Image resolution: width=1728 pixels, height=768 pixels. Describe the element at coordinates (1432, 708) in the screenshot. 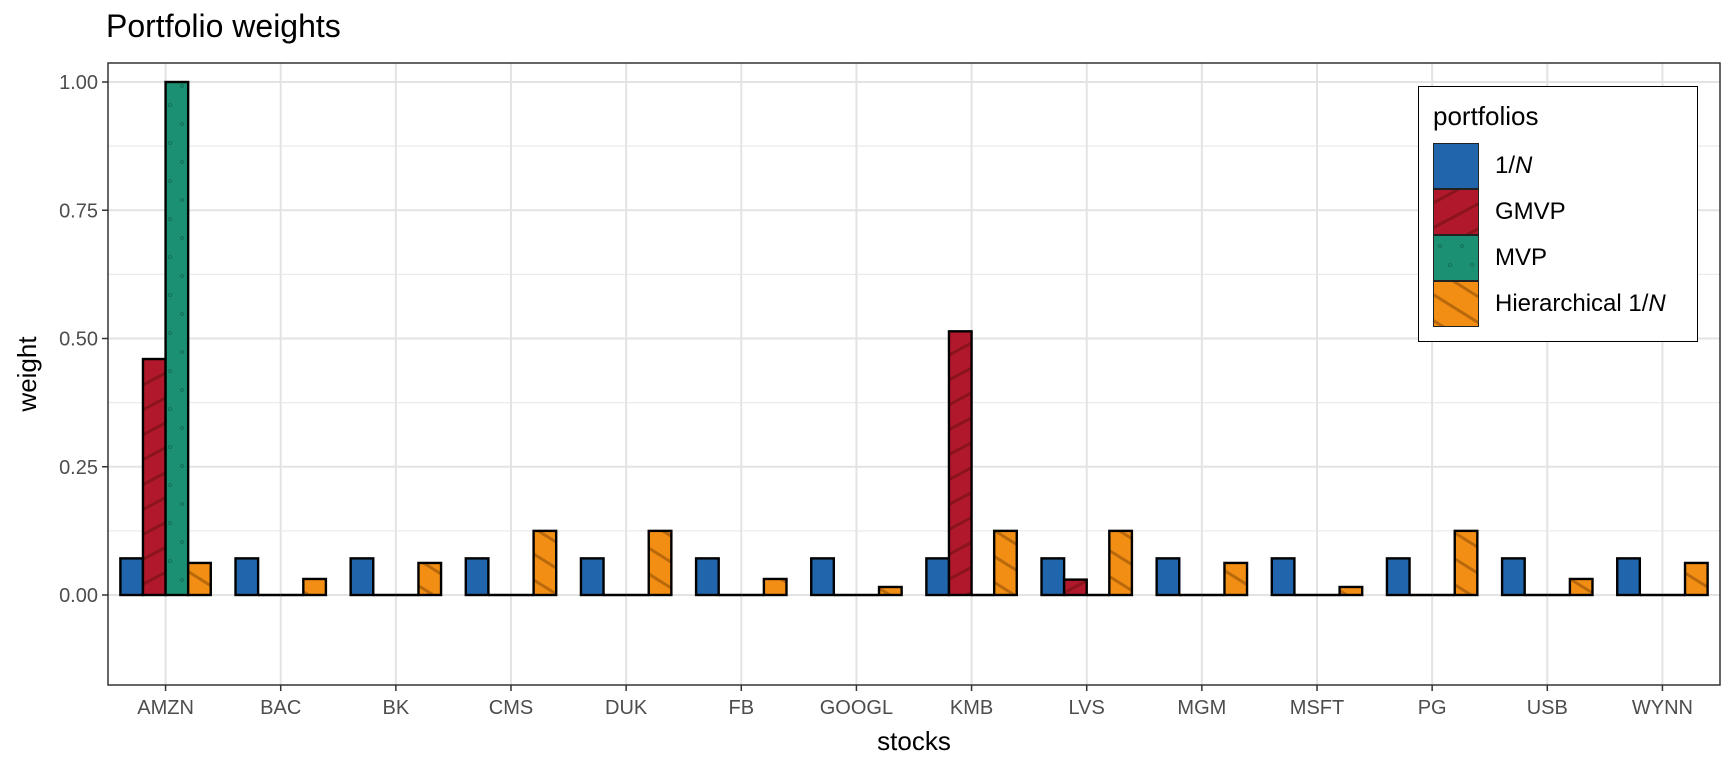

I see `x-tick-label: PG` at that location.